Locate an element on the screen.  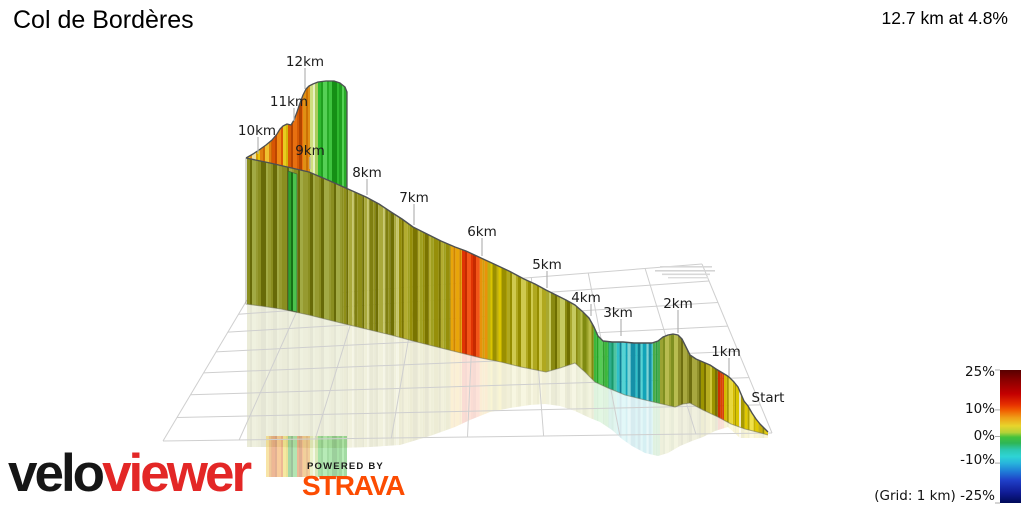
km-marker-label: 11km is located at coordinates (289, 102).